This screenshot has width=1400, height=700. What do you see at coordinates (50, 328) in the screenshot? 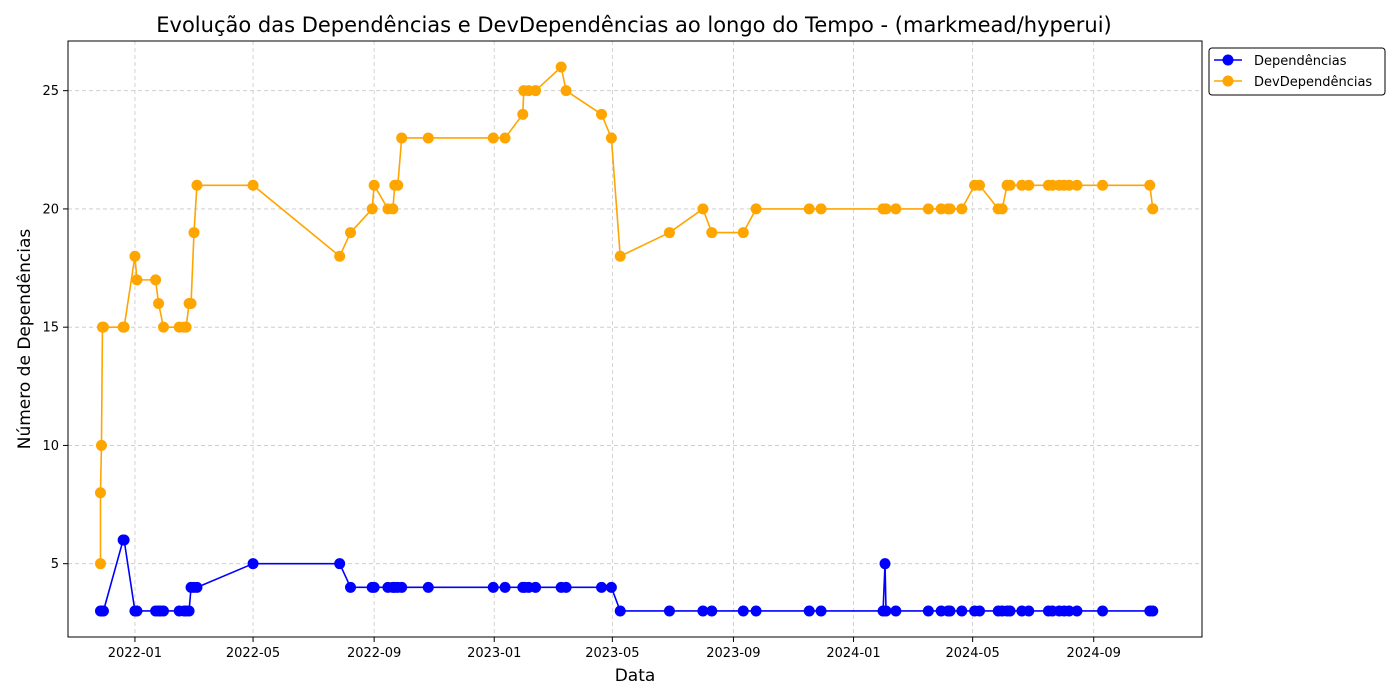
I see `y-tick-label: 15` at bounding box center [50, 328].